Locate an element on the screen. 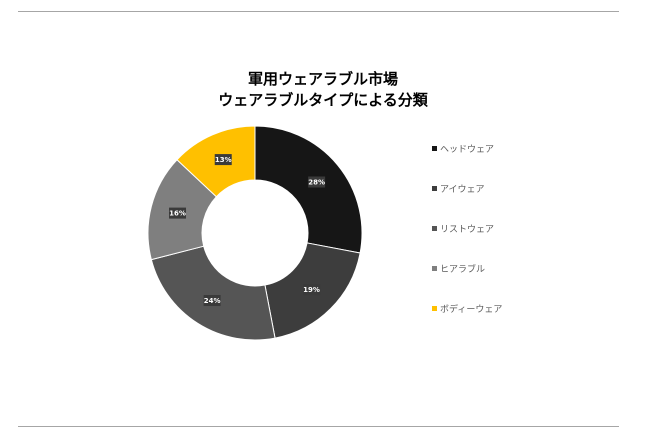  legend-item-4: ヒアラブル is located at coordinates (458, 270).